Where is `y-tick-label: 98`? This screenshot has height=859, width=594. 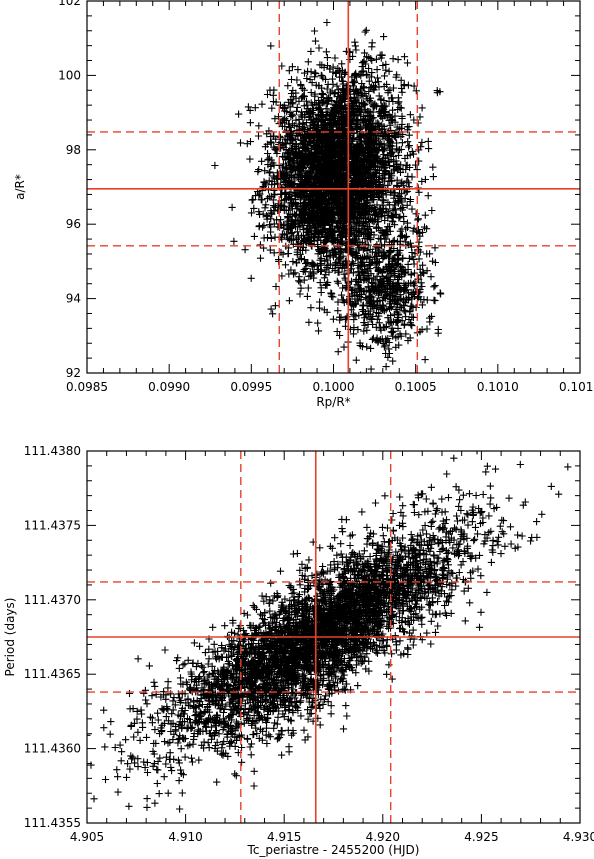 y-tick-label: 98 is located at coordinates (73, 150).